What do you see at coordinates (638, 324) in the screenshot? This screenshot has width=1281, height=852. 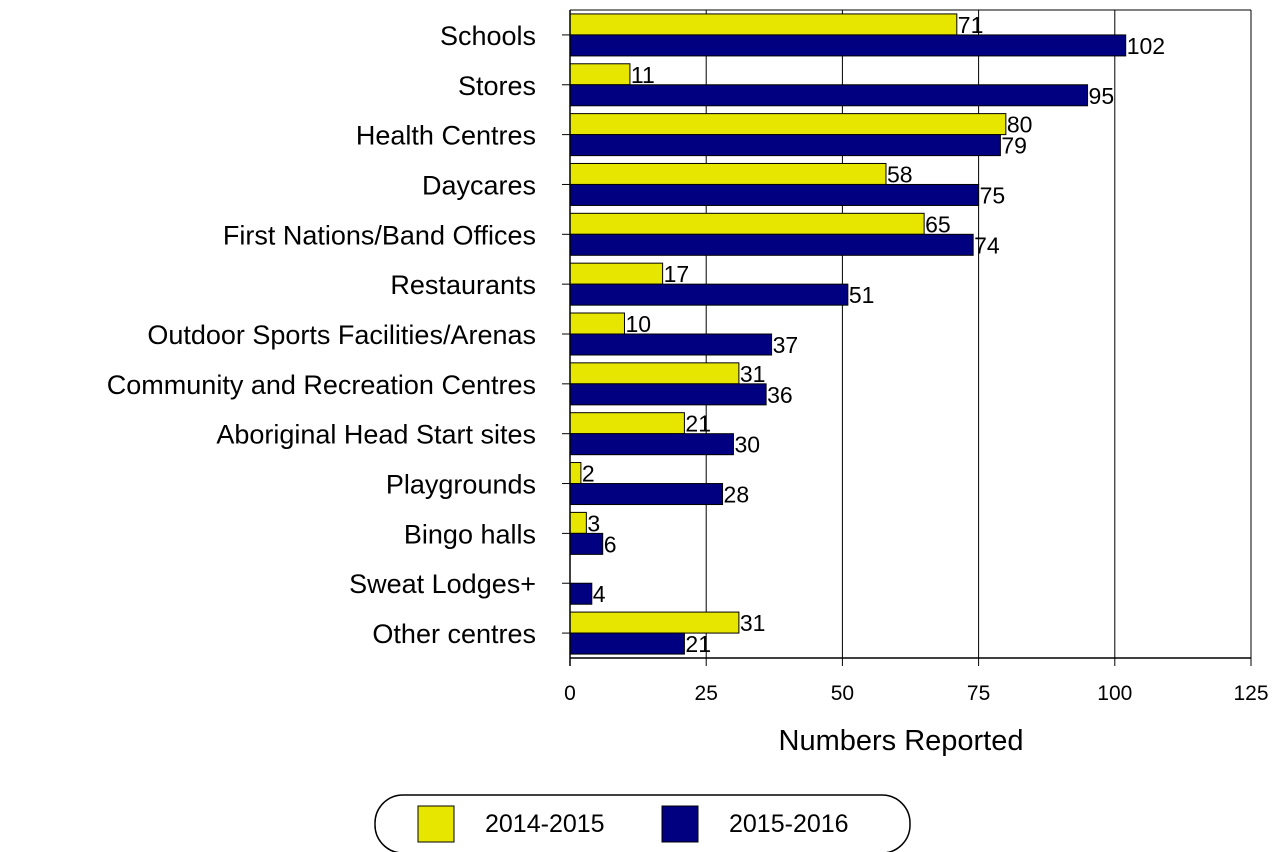 I see `data-label: 10` at bounding box center [638, 324].